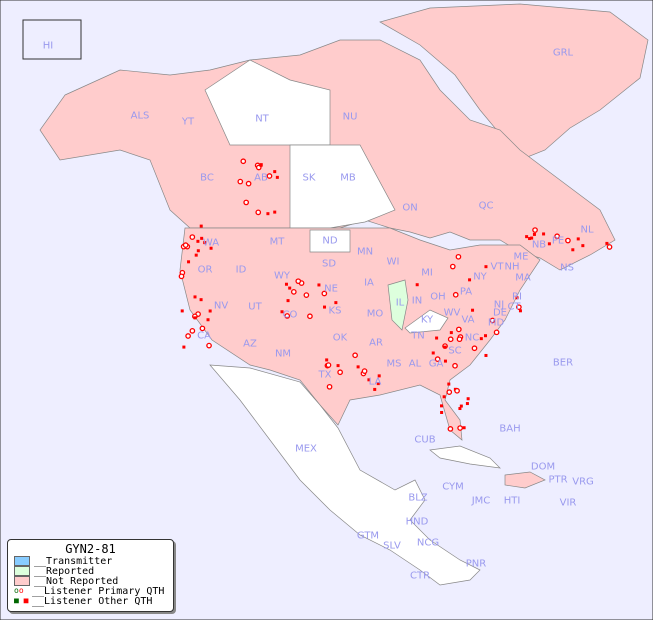 The height and width of the screenshot is (620, 653). I want to click on hawaii-inset, so click(52, 39).